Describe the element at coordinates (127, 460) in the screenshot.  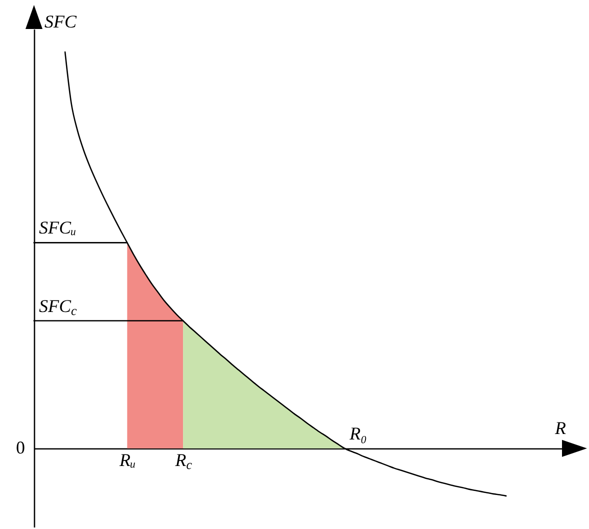
I see `x-tick-label: Rᵤ` at that location.